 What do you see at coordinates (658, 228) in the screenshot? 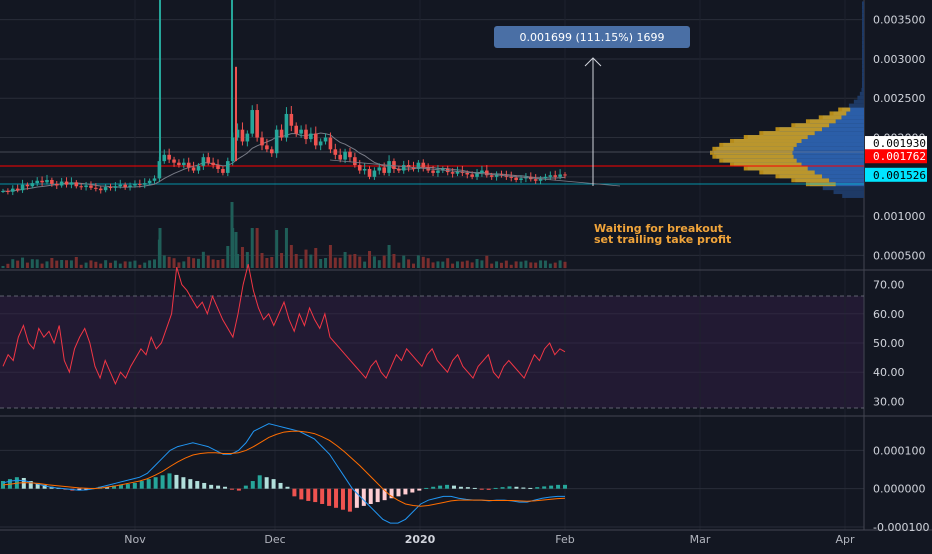
I see `annotation-line-1: Waiting for breakout` at bounding box center [658, 228].